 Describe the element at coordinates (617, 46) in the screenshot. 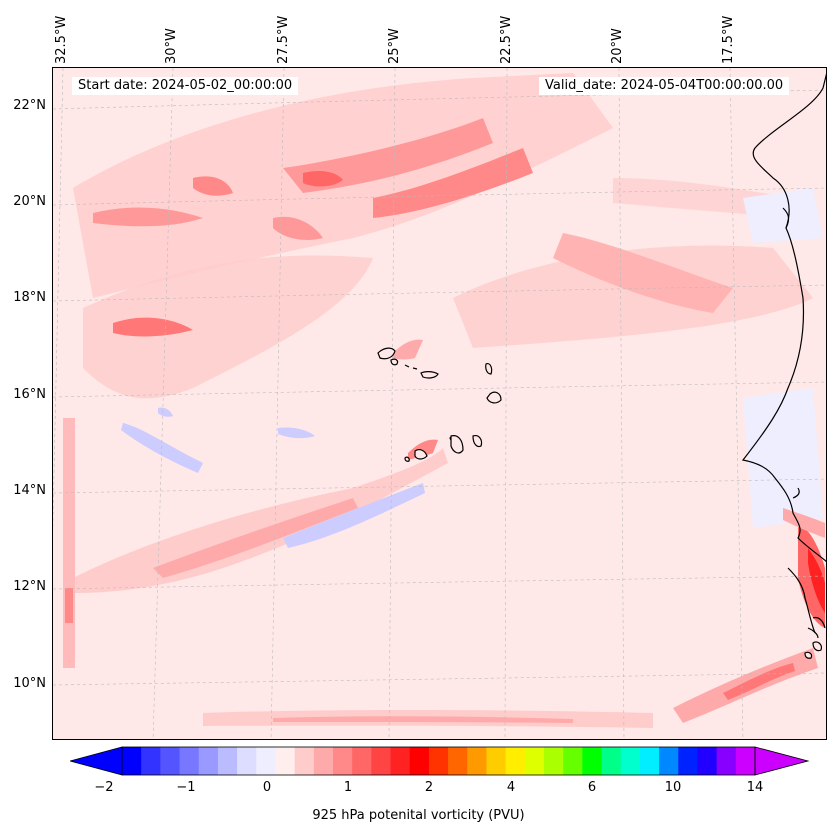

I see `longitude-label: 20°W` at that location.